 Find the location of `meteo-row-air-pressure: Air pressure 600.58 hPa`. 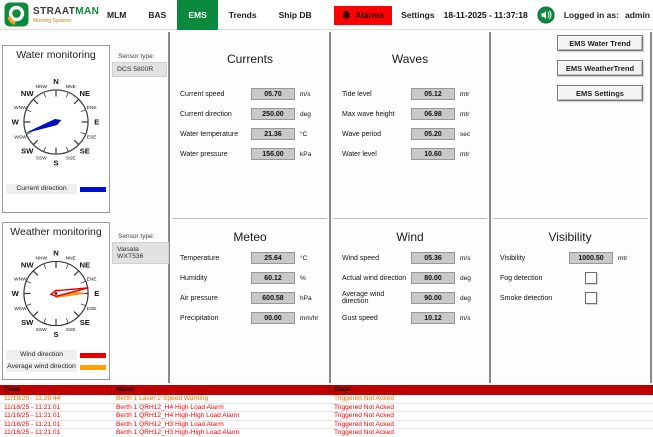

meteo-row-air-pressure: Air pressure 600.58 hPa is located at coordinates (253, 298).